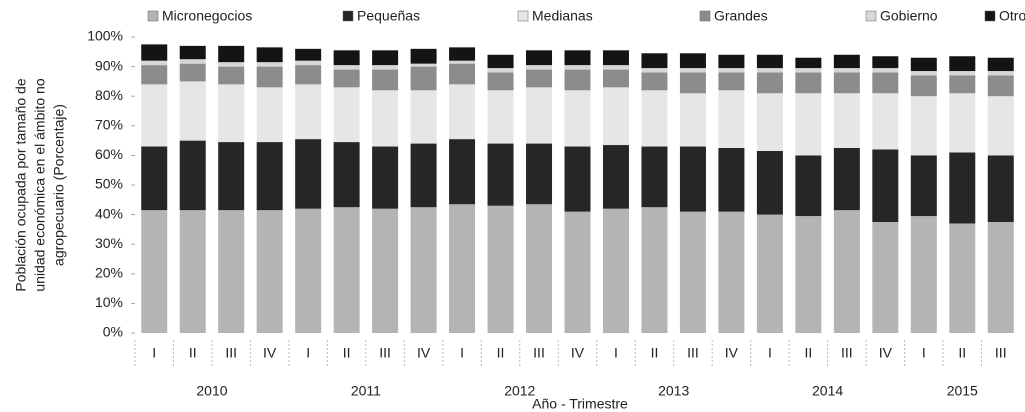 This screenshot has height=412, width=1025. What do you see at coordinates (1012, 16) in the screenshot?
I see `legend-label: Otros` at bounding box center [1012, 16].